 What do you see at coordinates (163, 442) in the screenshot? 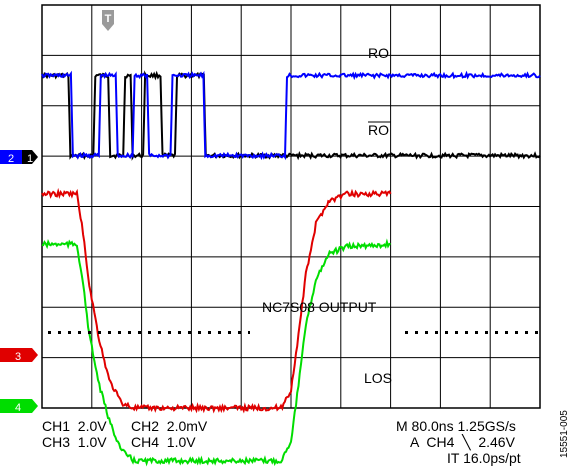
I see `ch4-setting: CH4 1.0V` at bounding box center [163, 442].